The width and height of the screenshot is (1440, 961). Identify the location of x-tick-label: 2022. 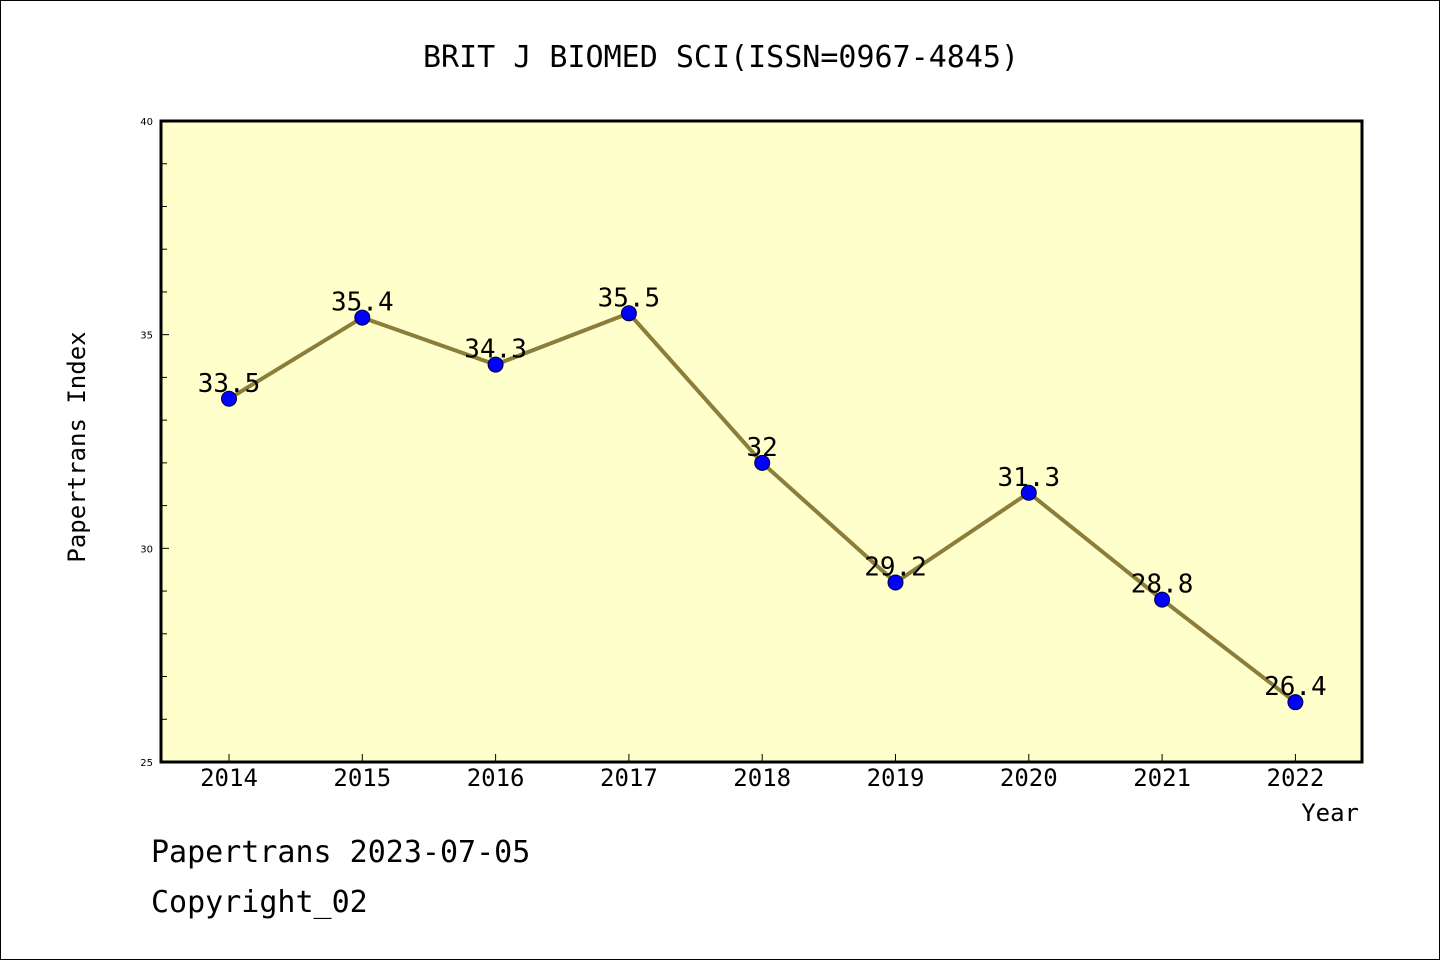
(1296, 778).